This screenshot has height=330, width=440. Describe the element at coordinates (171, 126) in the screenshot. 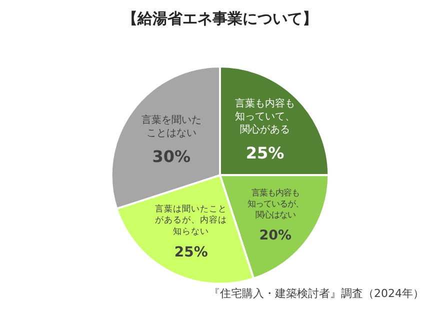

I see `slice-label: 言葉を聞いたことはない` at that location.